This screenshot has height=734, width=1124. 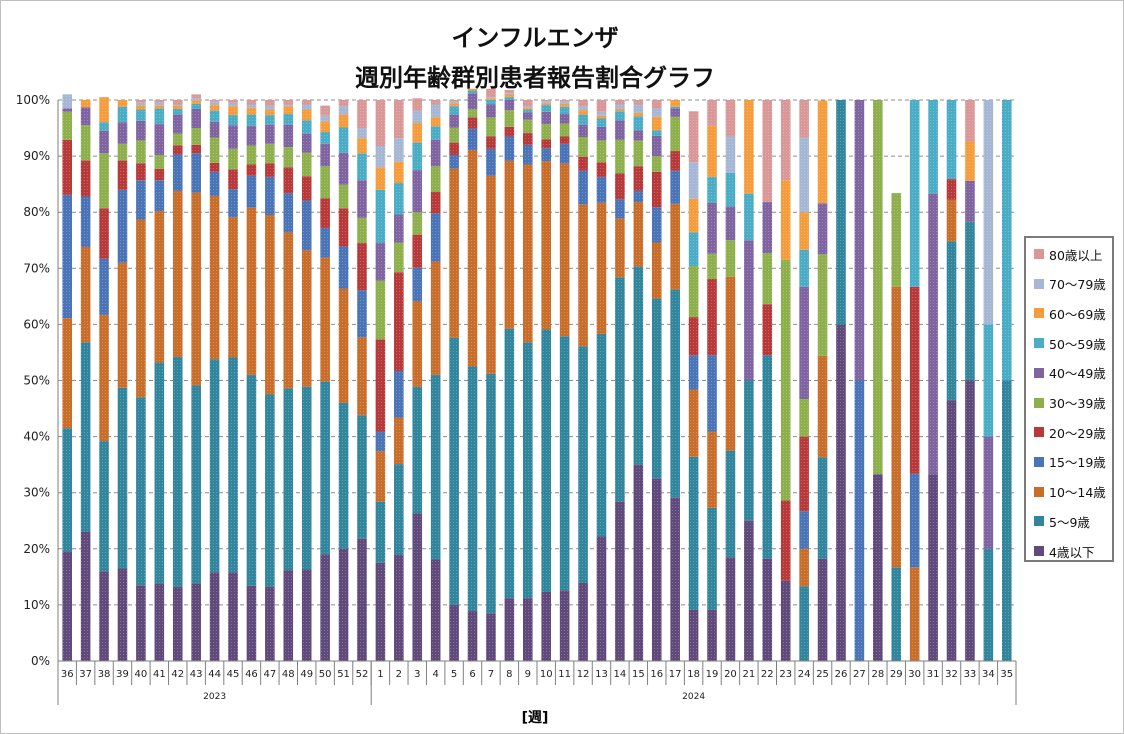 I want to click on legend-label: 70～79歳, so click(x=1077, y=285).